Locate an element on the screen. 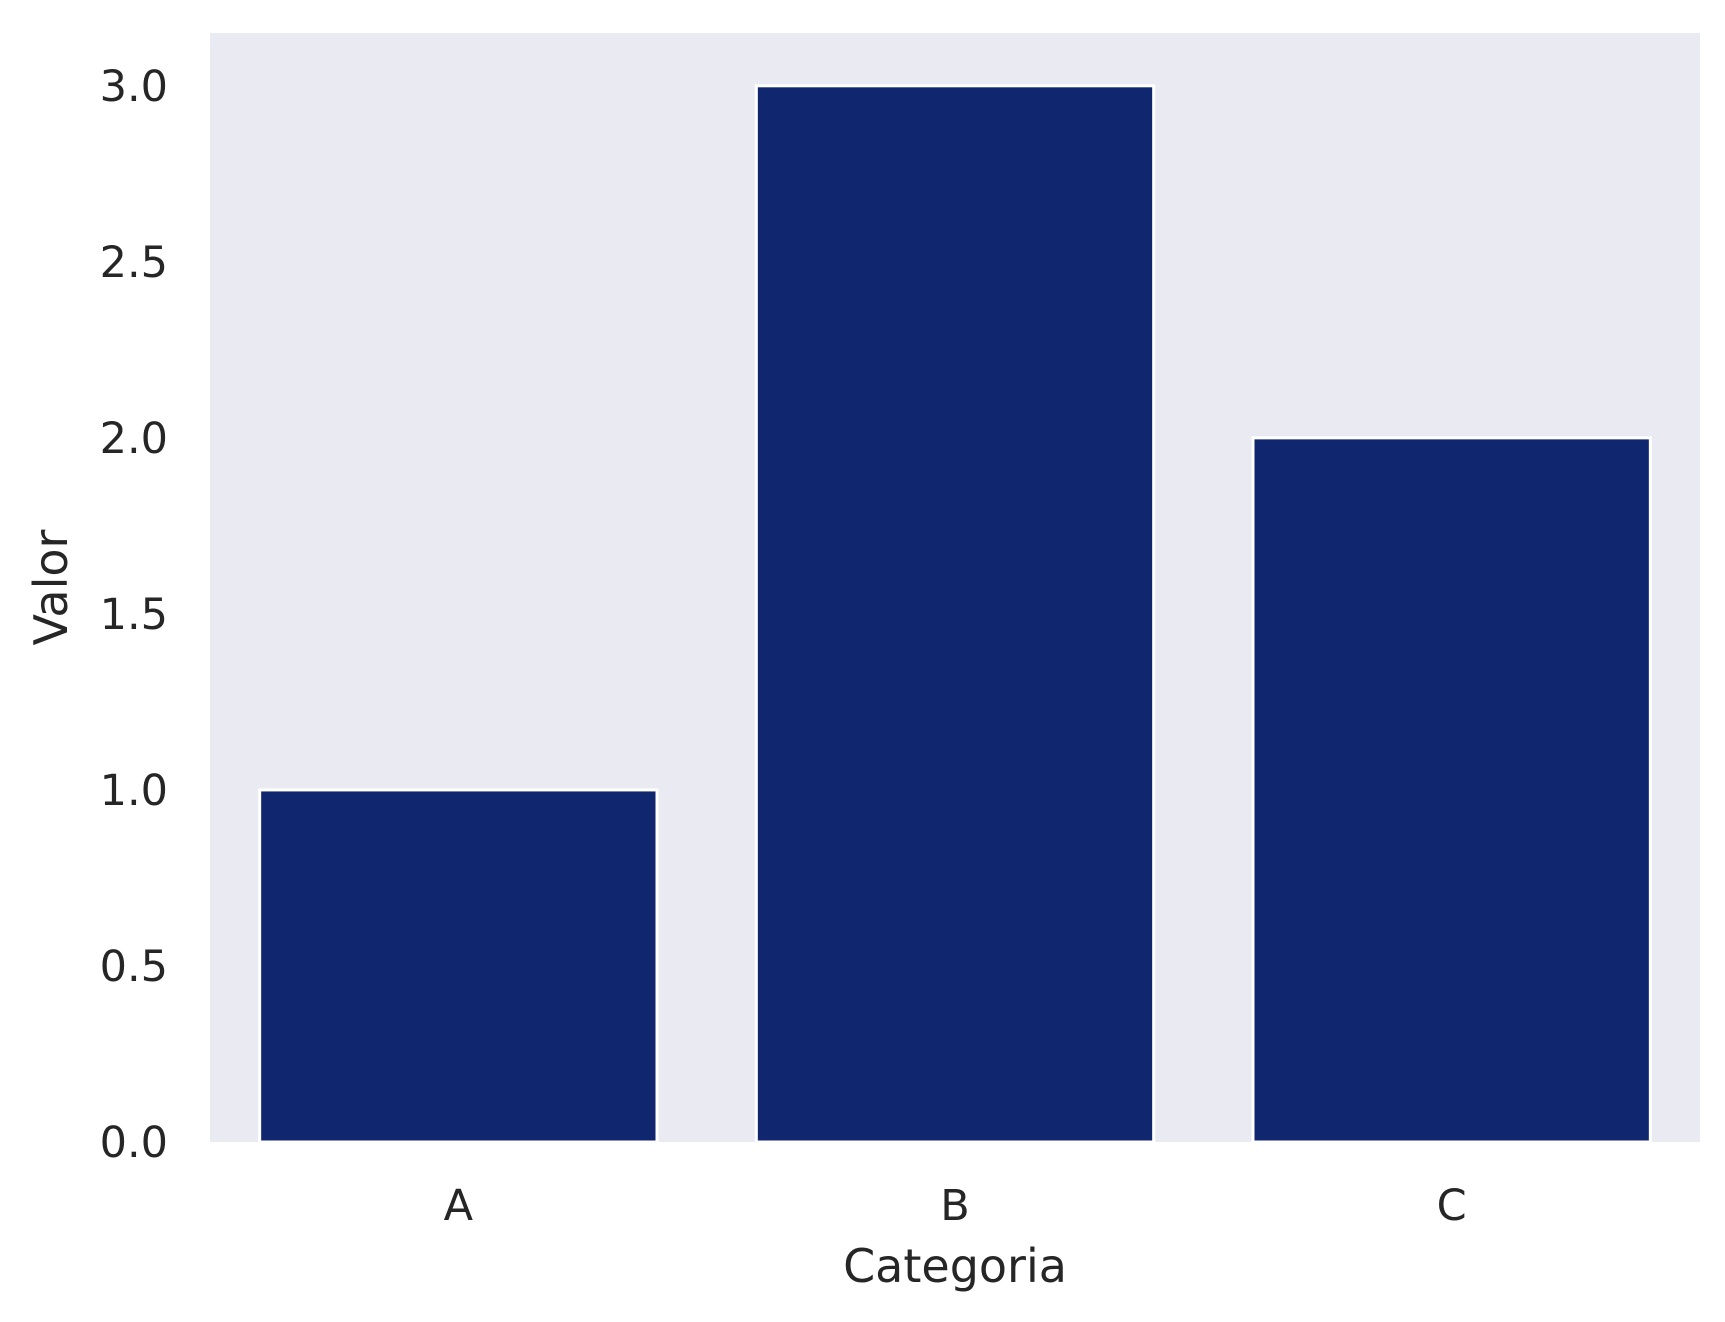 This screenshot has width=1725, height=1322. x-tick-labels: A B C is located at coordinates (955, 1206).